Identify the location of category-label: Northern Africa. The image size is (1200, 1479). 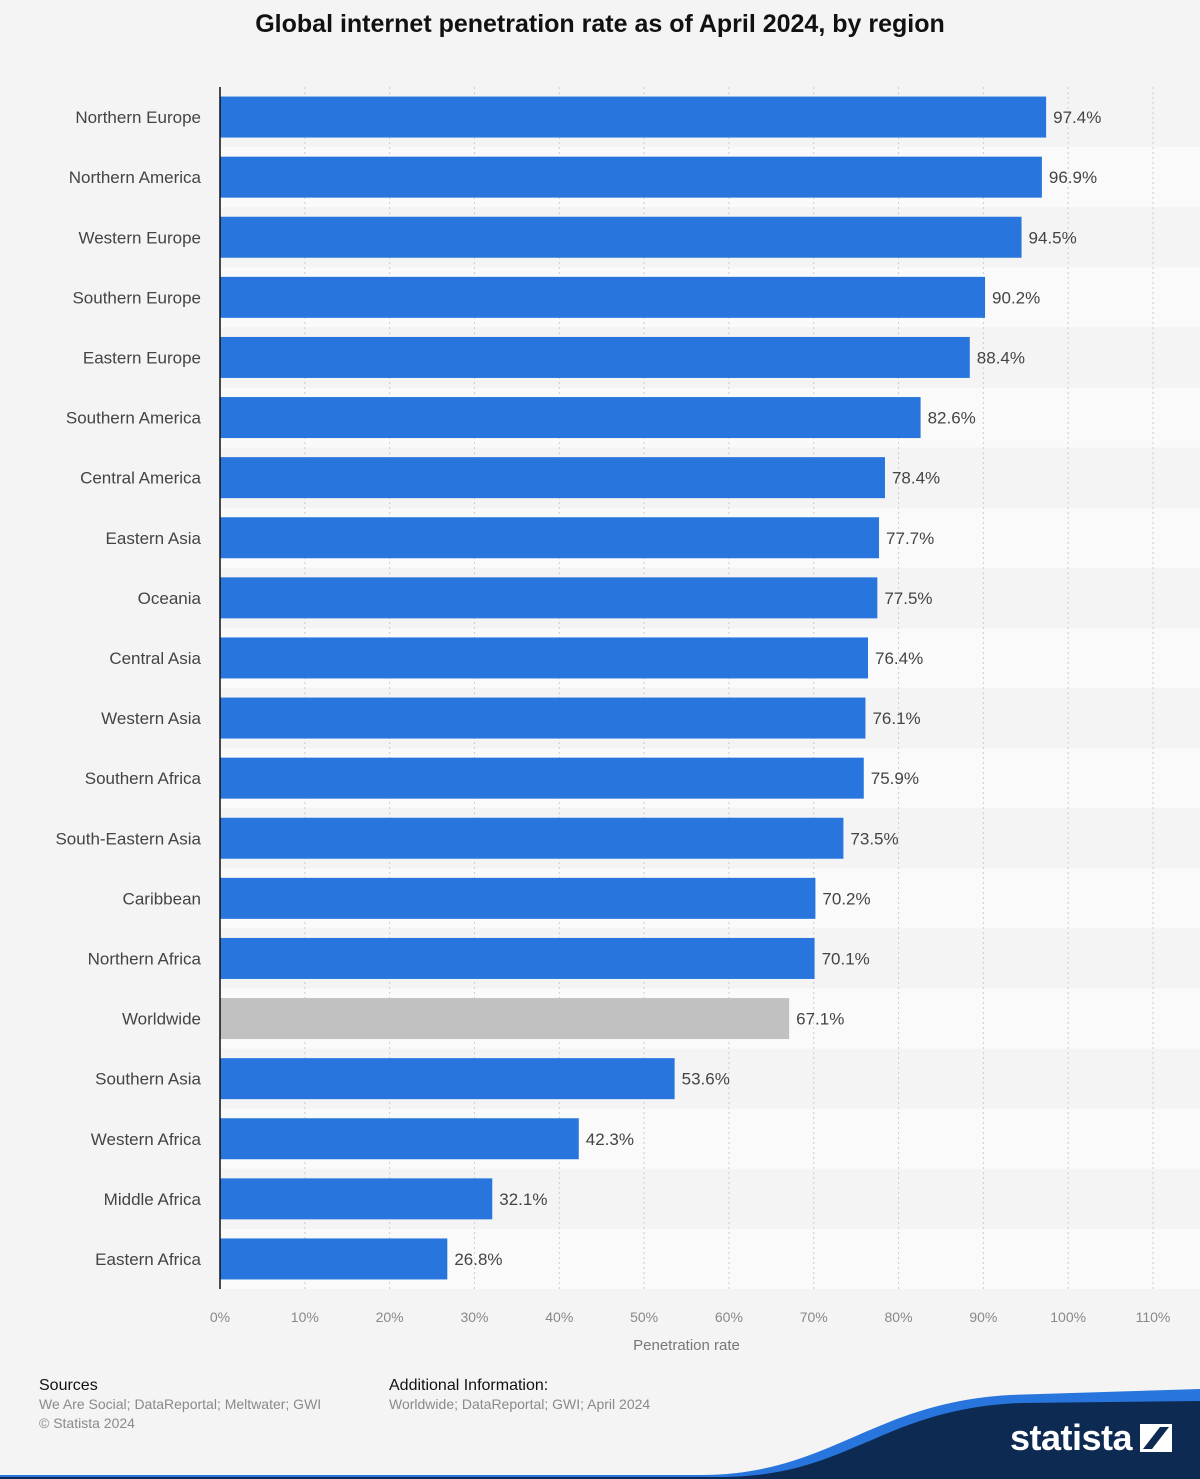
(145, 958).